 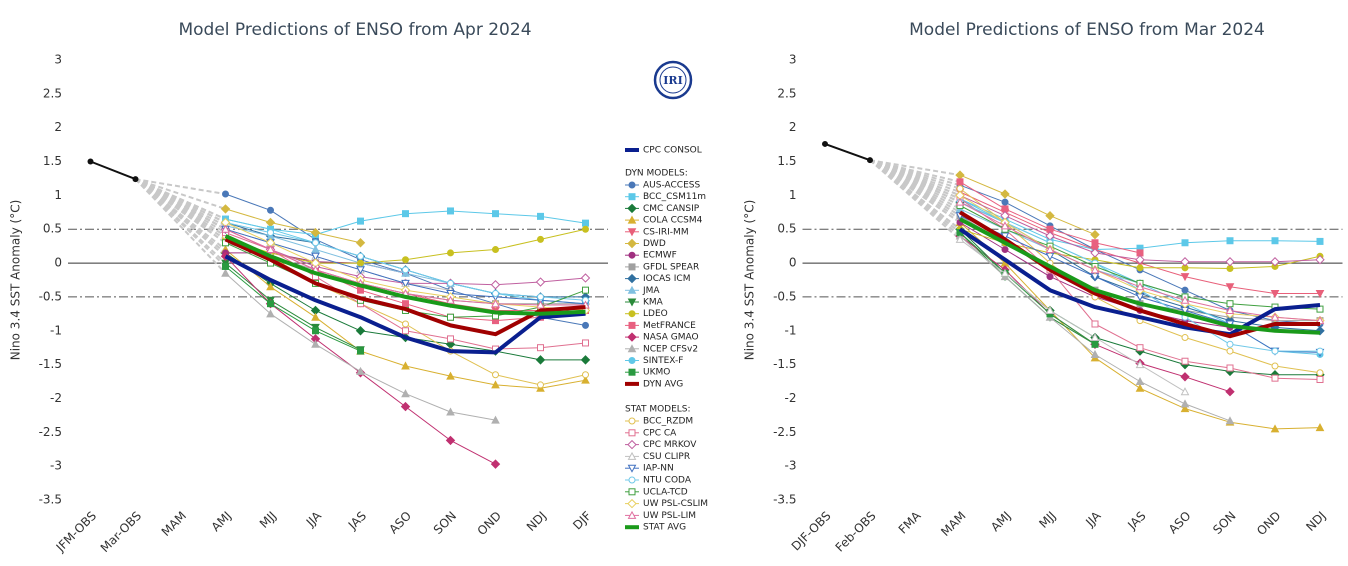 I want to click on legend-label: NCEP CFSv2, so click(x=670, y=349).